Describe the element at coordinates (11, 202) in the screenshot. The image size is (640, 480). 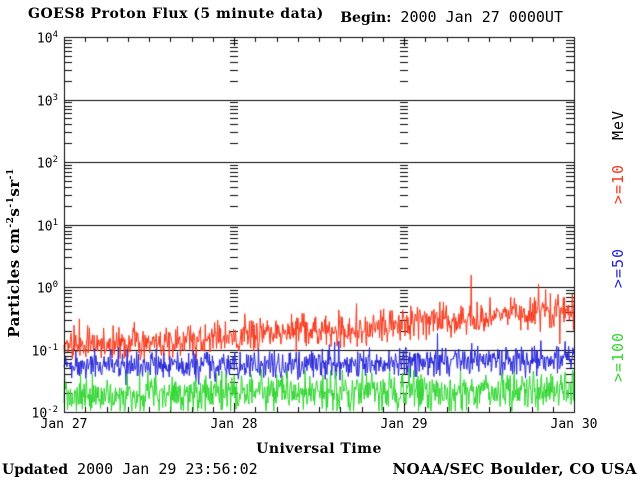
I see `y-axis-title-sup: -1` at that location.